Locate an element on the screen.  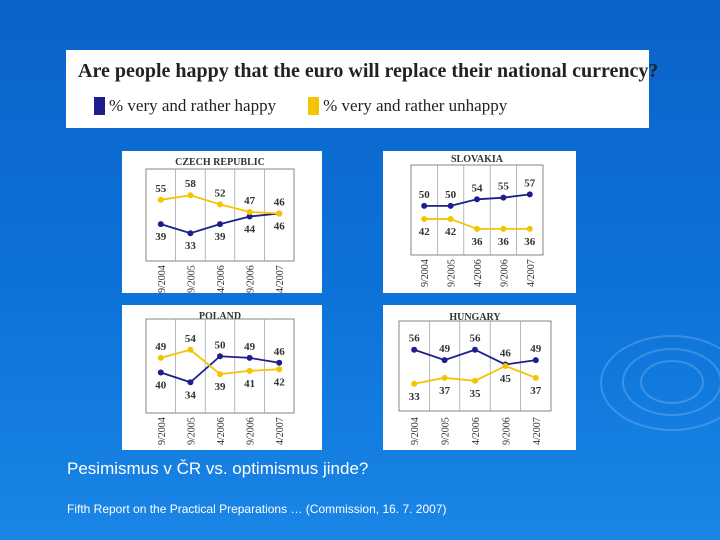
chart-title-hungary: HUNGARY is located at coordinates (475, 317).